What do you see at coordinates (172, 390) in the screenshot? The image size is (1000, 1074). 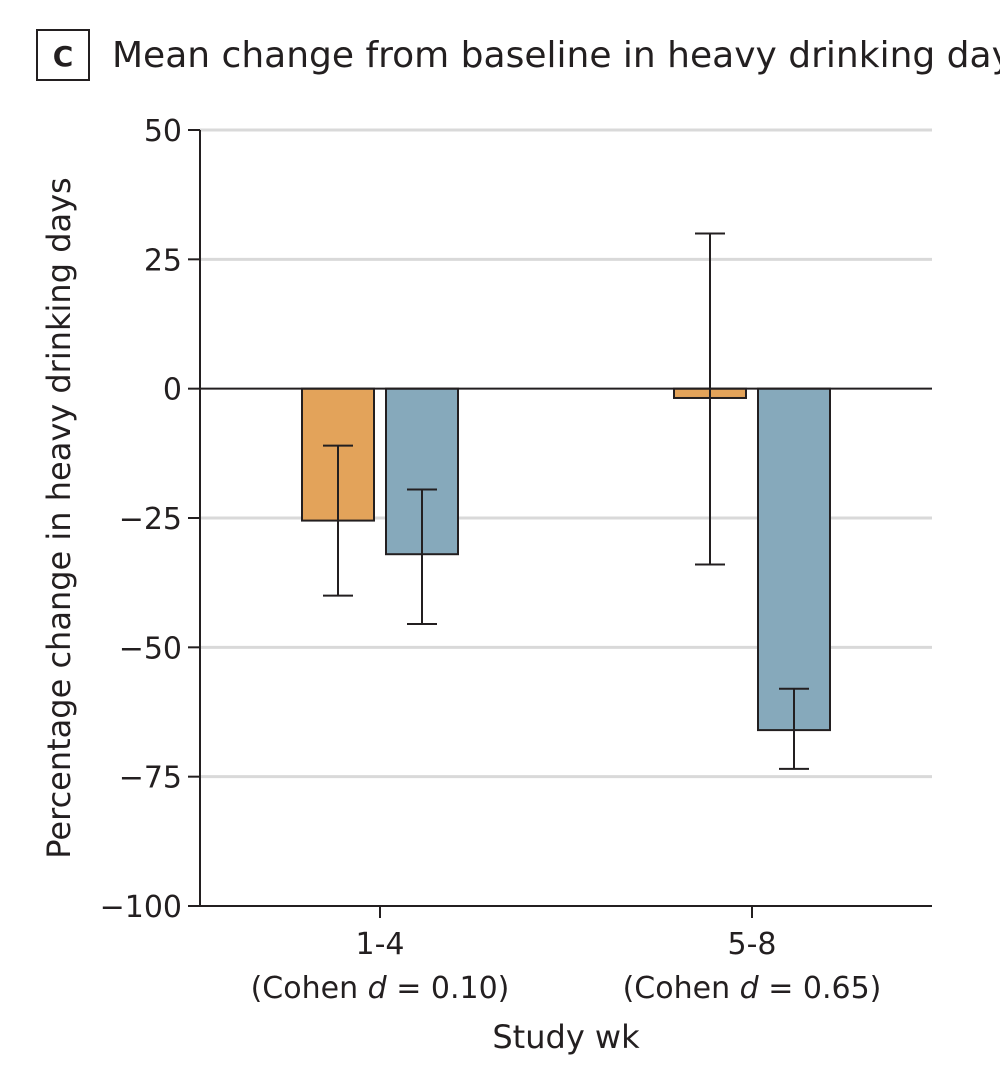 I see `y-tick-label-2: 0` at bounding box center [172, 390].